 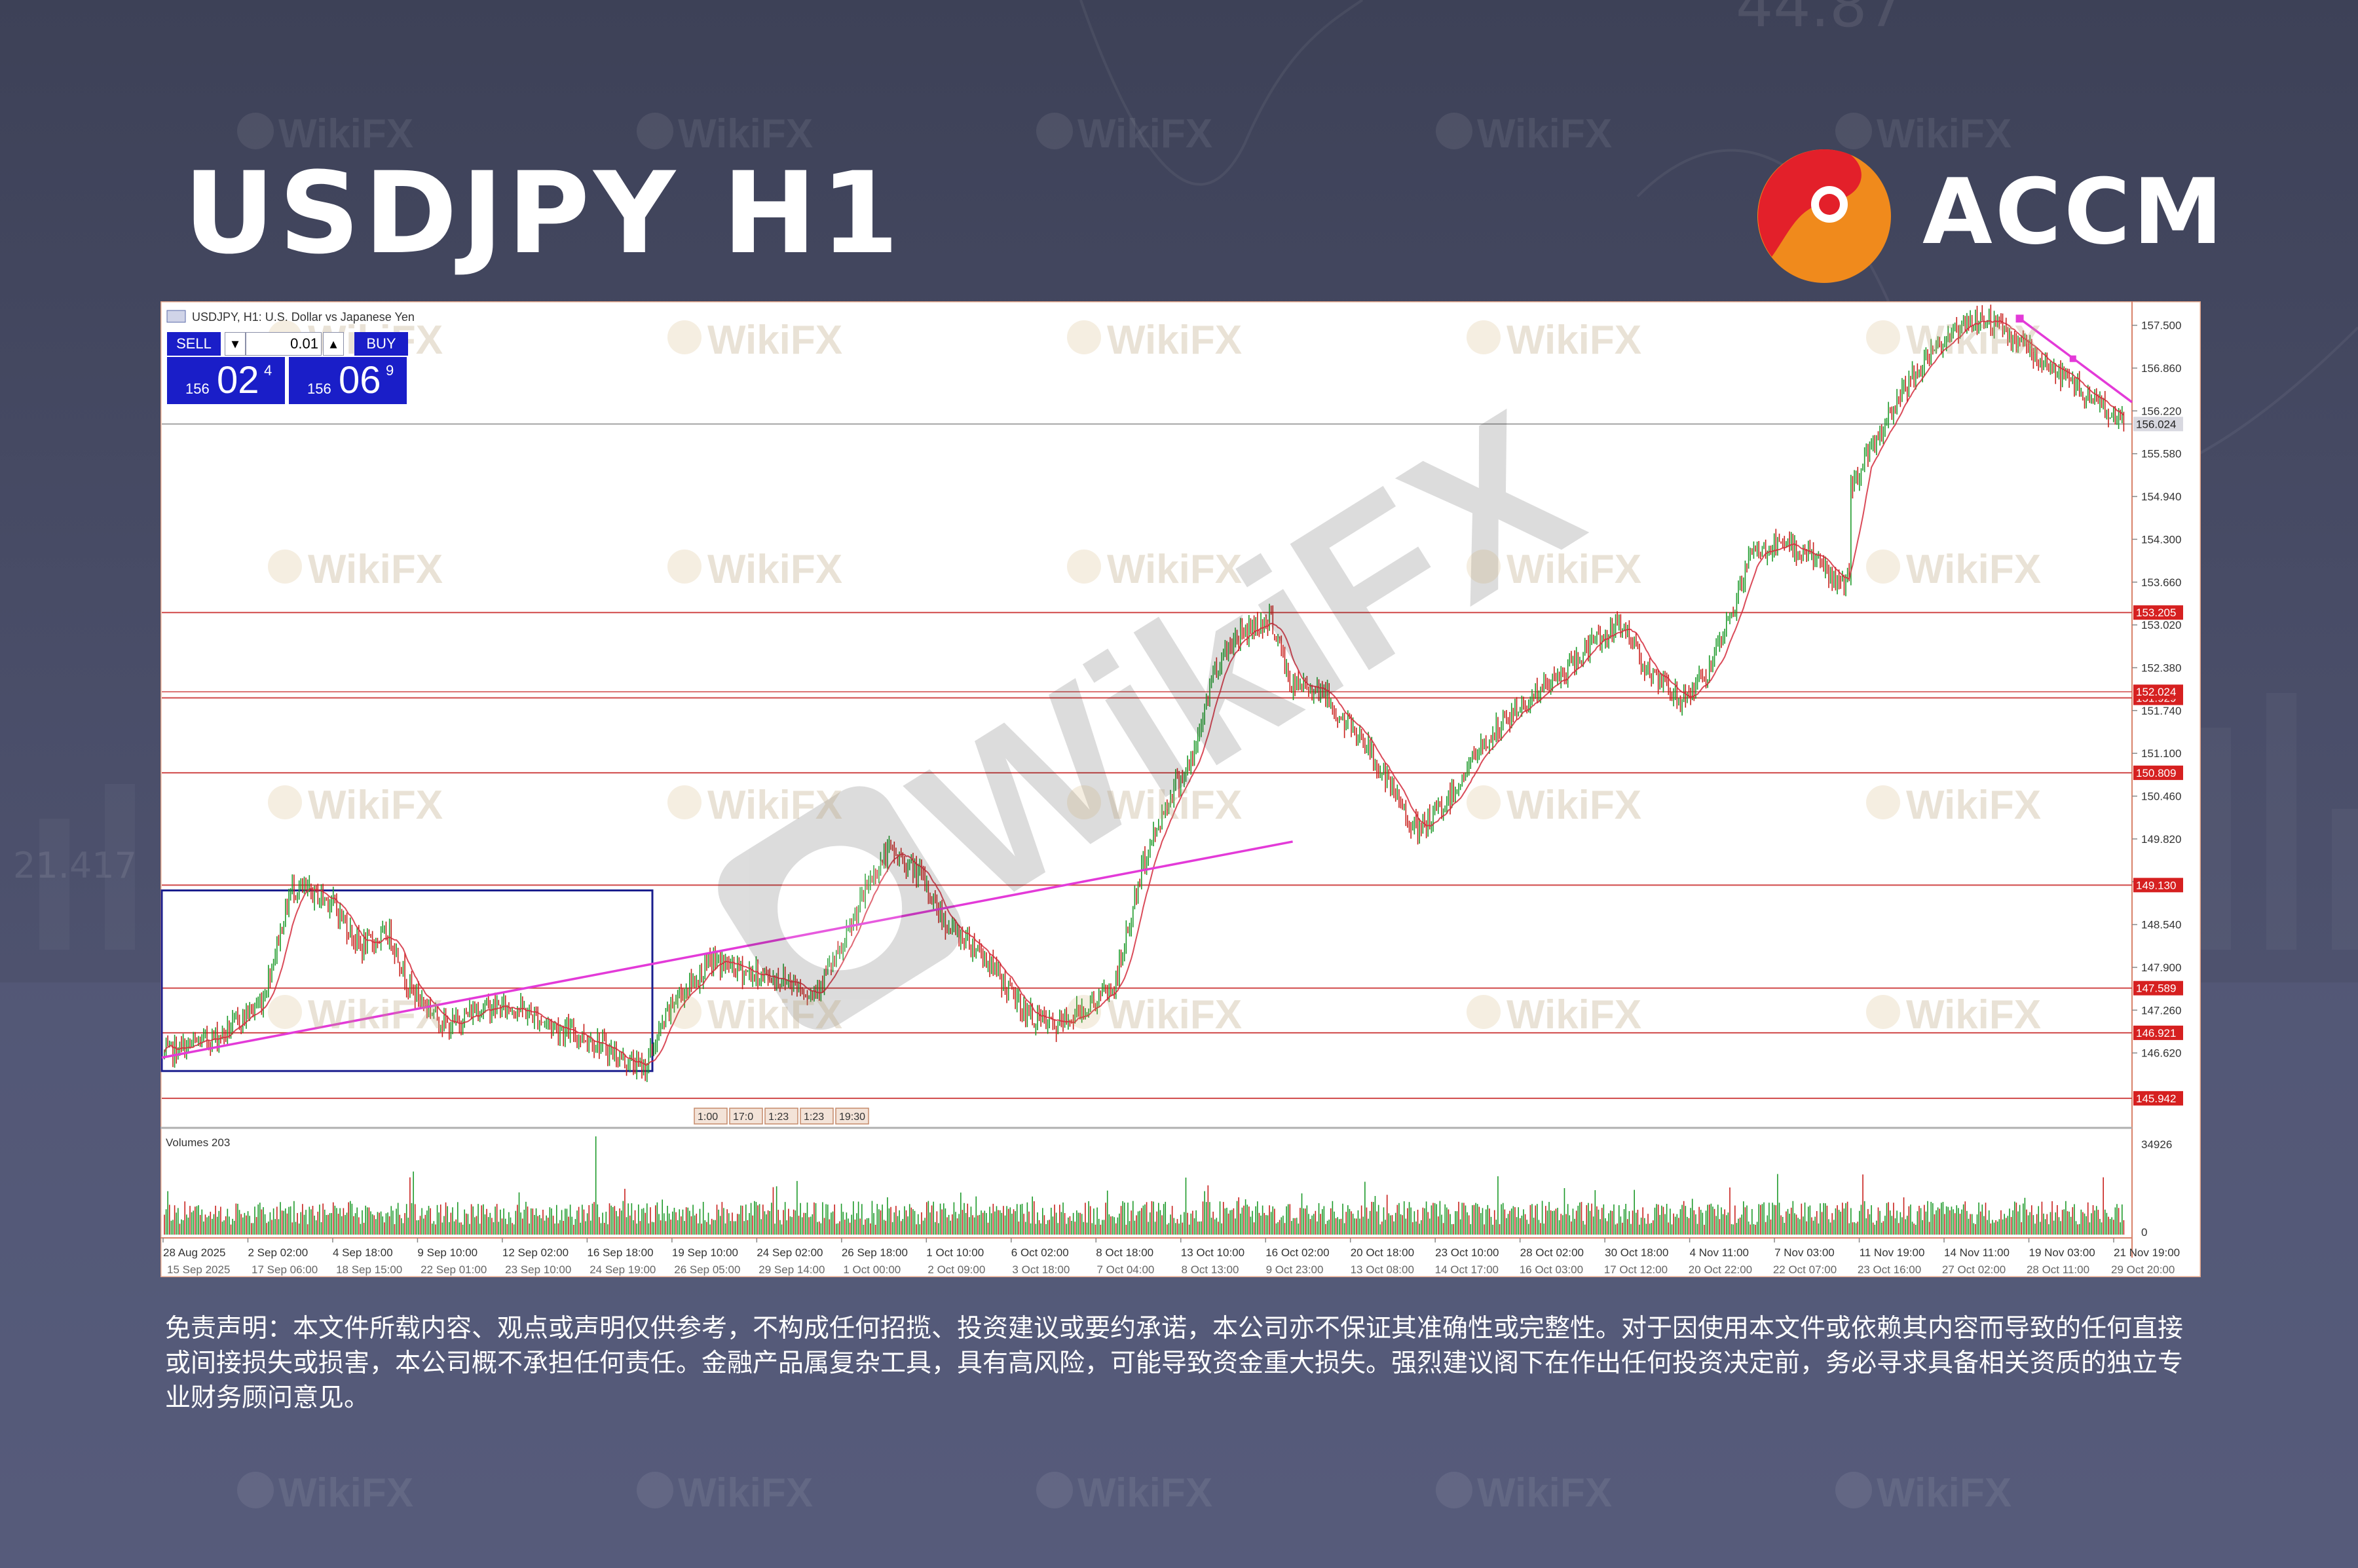 I want to click on level-price-tag, so click(x=2158, y=988).